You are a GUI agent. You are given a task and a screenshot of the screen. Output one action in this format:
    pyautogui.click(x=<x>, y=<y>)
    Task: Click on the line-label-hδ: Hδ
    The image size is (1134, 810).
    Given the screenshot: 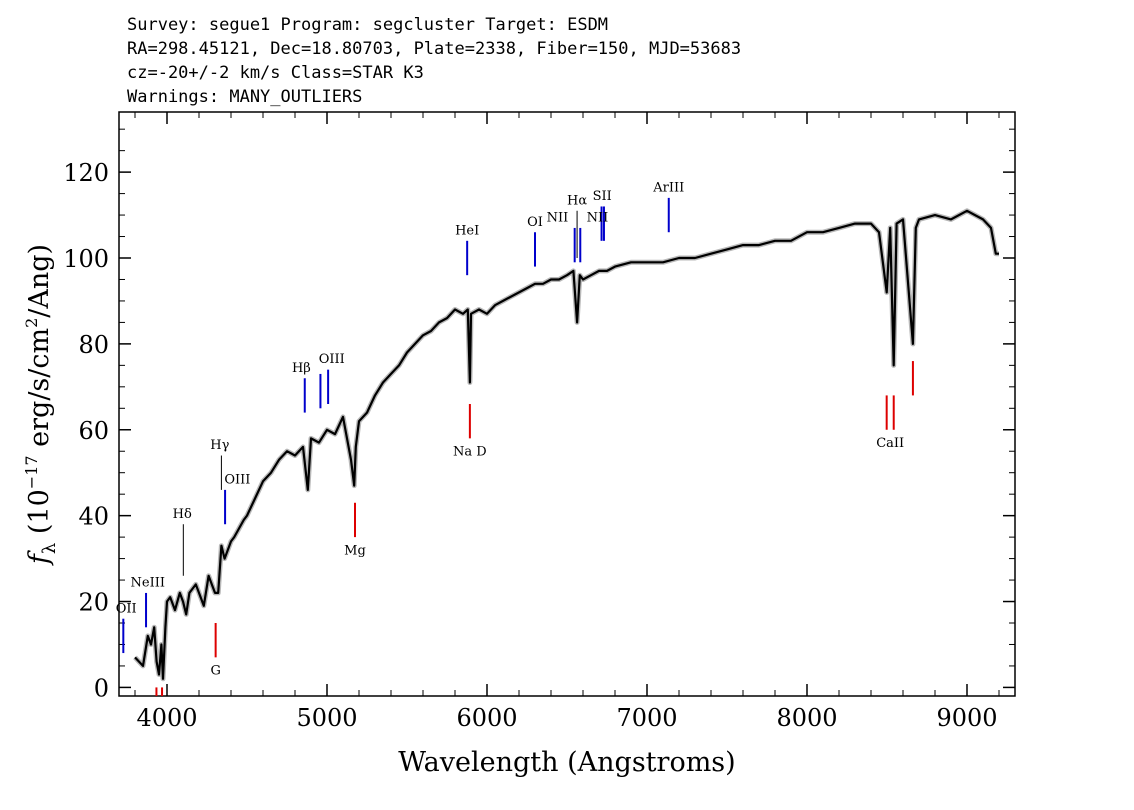 What is the action you would take?
    pyautogui.click(x=182, y=514)
    